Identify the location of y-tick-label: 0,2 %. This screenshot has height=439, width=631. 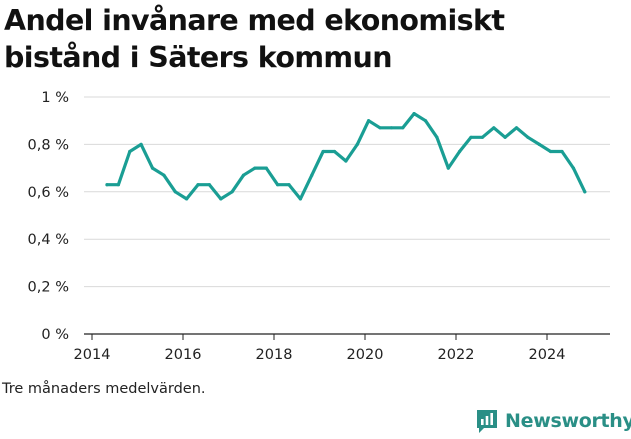
(48, 288).